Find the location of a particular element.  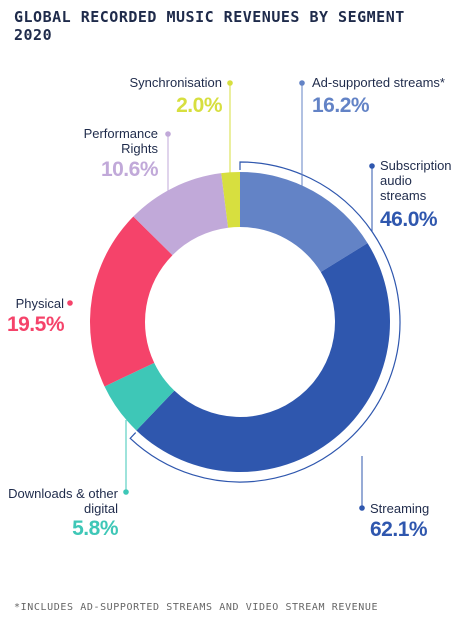

segment-label-value: 16.2% is located at coordinates (341, 105).